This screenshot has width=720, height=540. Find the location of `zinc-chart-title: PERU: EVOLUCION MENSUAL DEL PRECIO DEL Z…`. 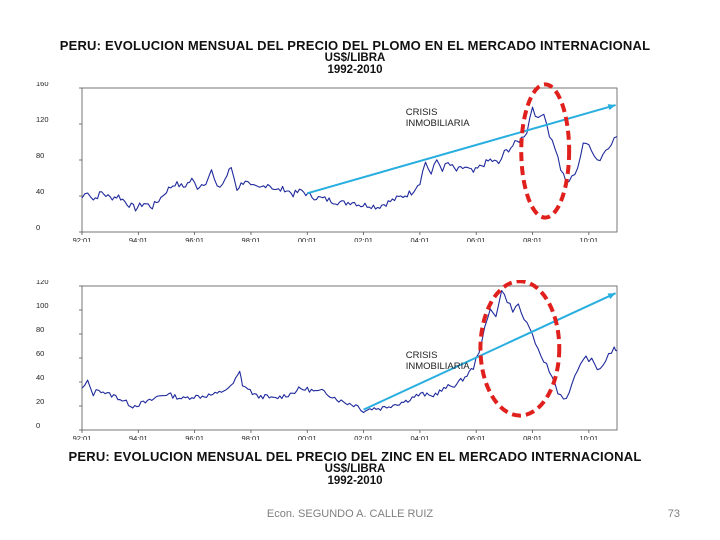

zinc-chart-title: PERU: EVOLUCION MENSUAL DEL PRECIO DEL Z… is located at coordinates (355, 468).